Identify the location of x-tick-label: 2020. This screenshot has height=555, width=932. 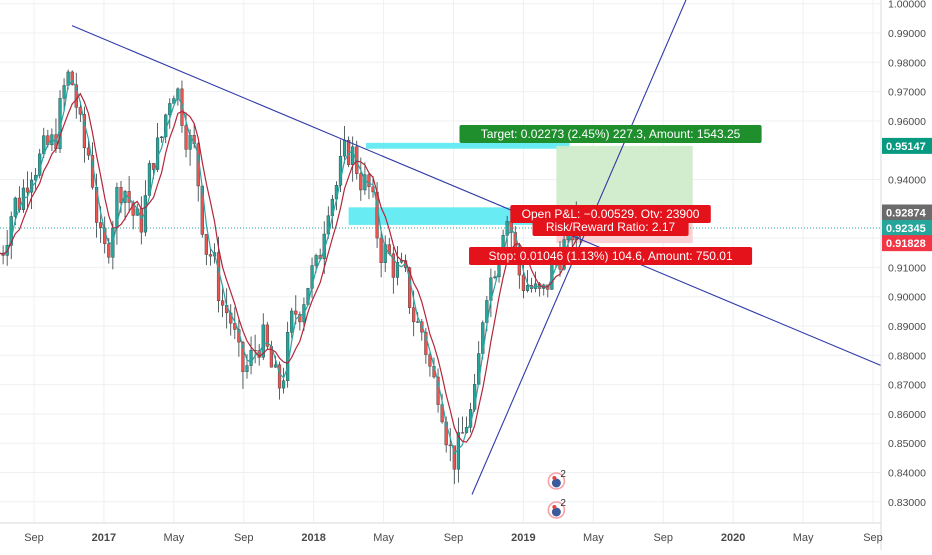
(733, 538).